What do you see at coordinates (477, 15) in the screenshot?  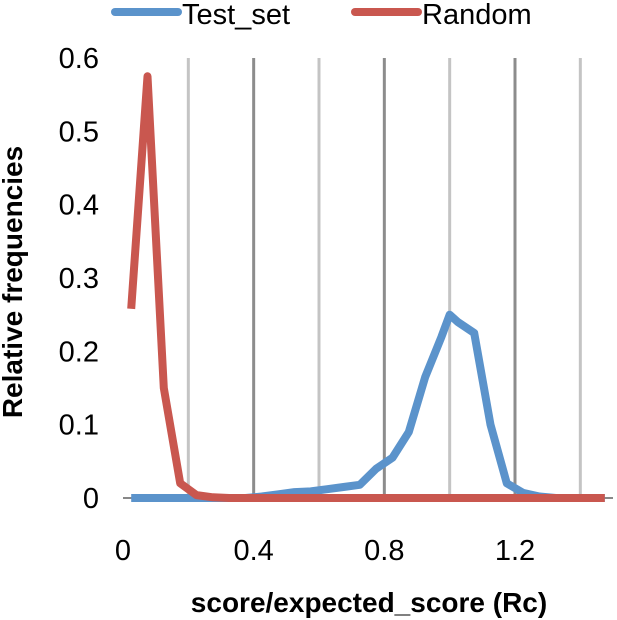 I see `legend-label-random: Random` at bounding box center [477, 15].